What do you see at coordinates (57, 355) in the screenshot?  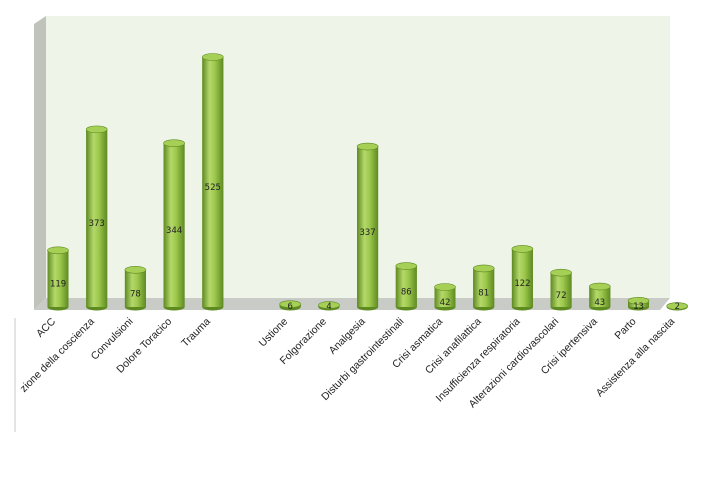 I see `category-label: zione della coscienza` at bounding box center [57, 355].